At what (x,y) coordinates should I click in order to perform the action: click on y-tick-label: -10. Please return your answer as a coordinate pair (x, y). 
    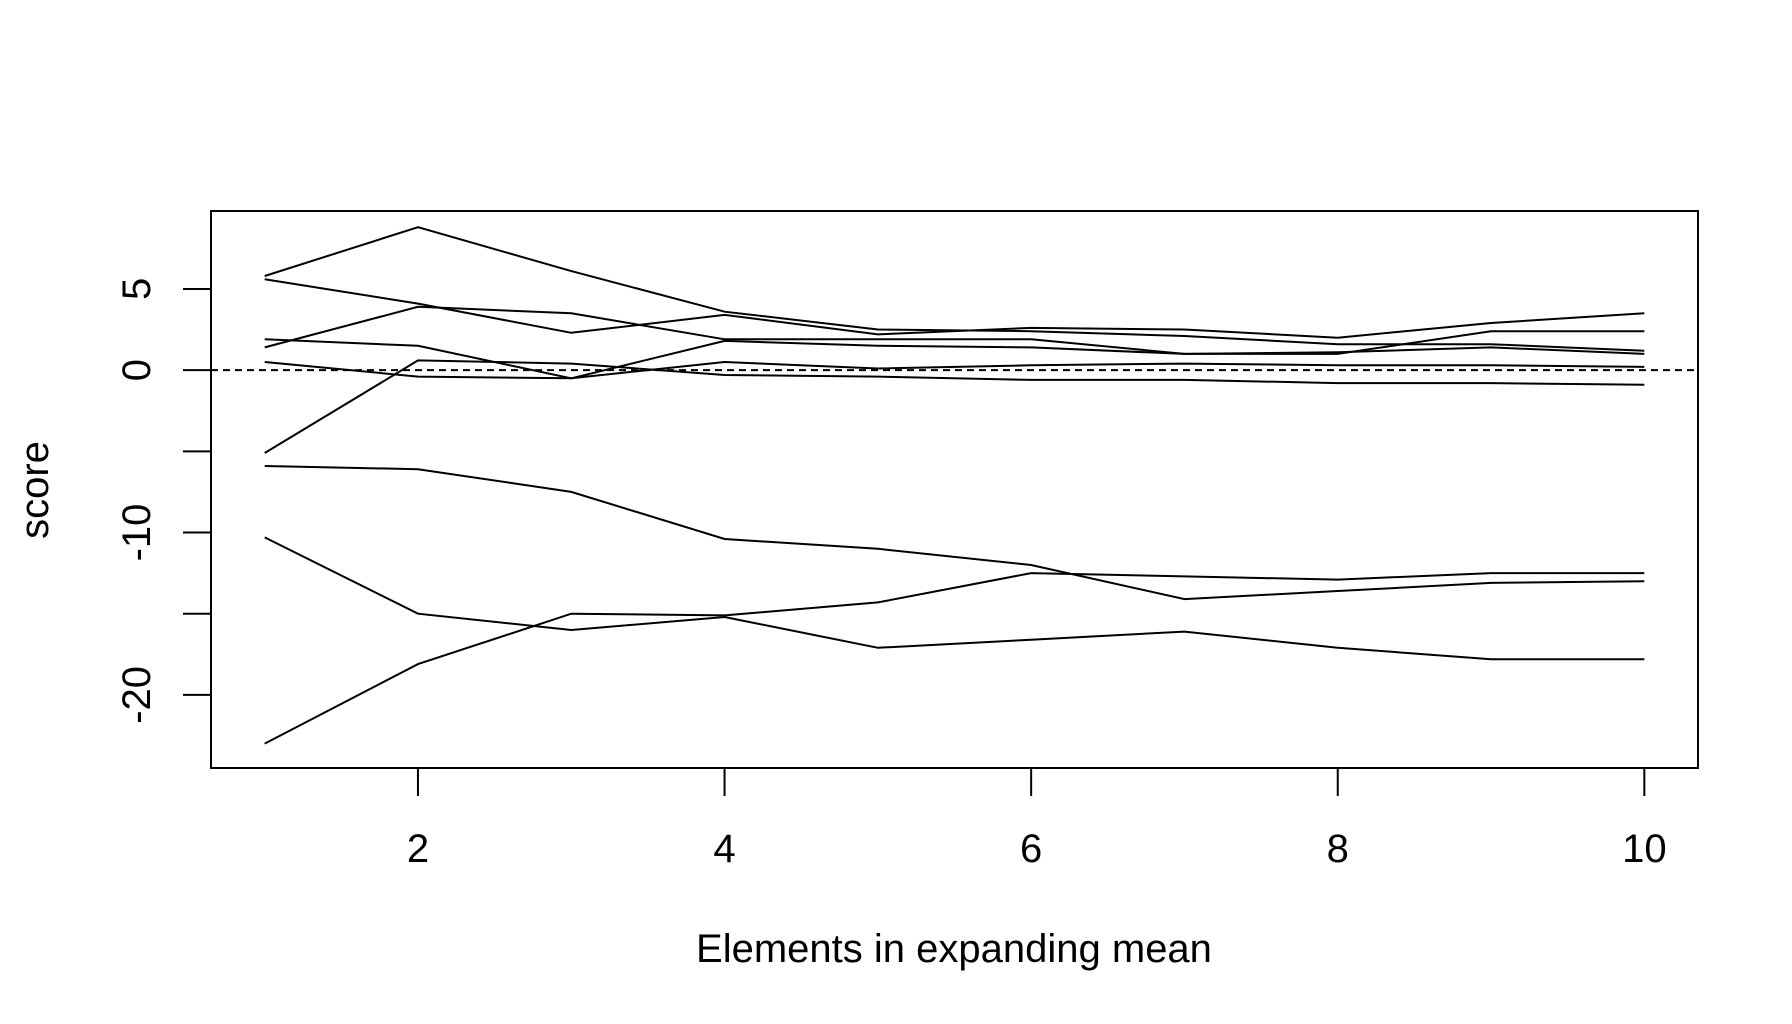
    Looking at the image, I should click on (137, 533).